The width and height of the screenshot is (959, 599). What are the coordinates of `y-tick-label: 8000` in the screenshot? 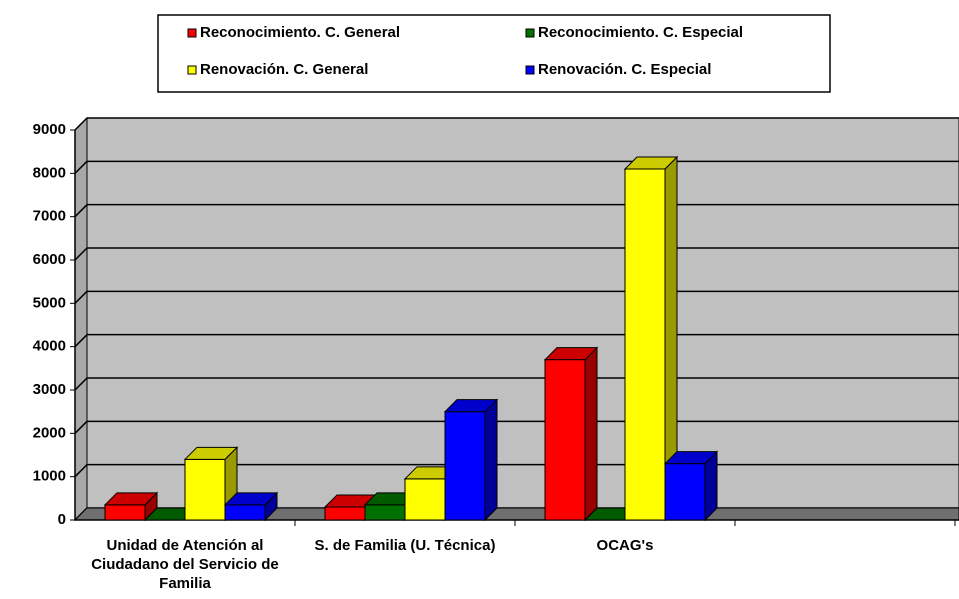 It's located at (49, 172).